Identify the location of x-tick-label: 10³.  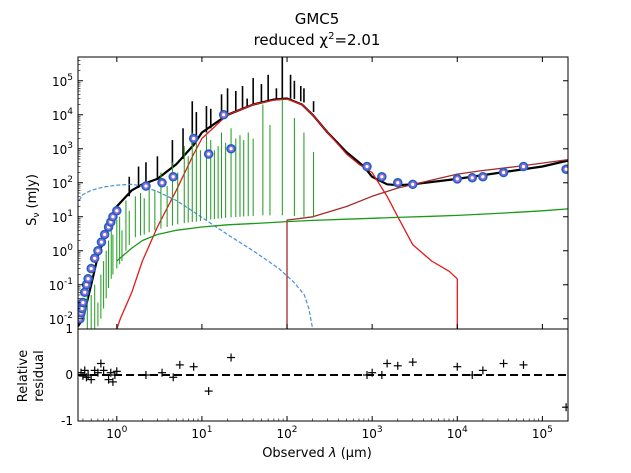
(372, 433).